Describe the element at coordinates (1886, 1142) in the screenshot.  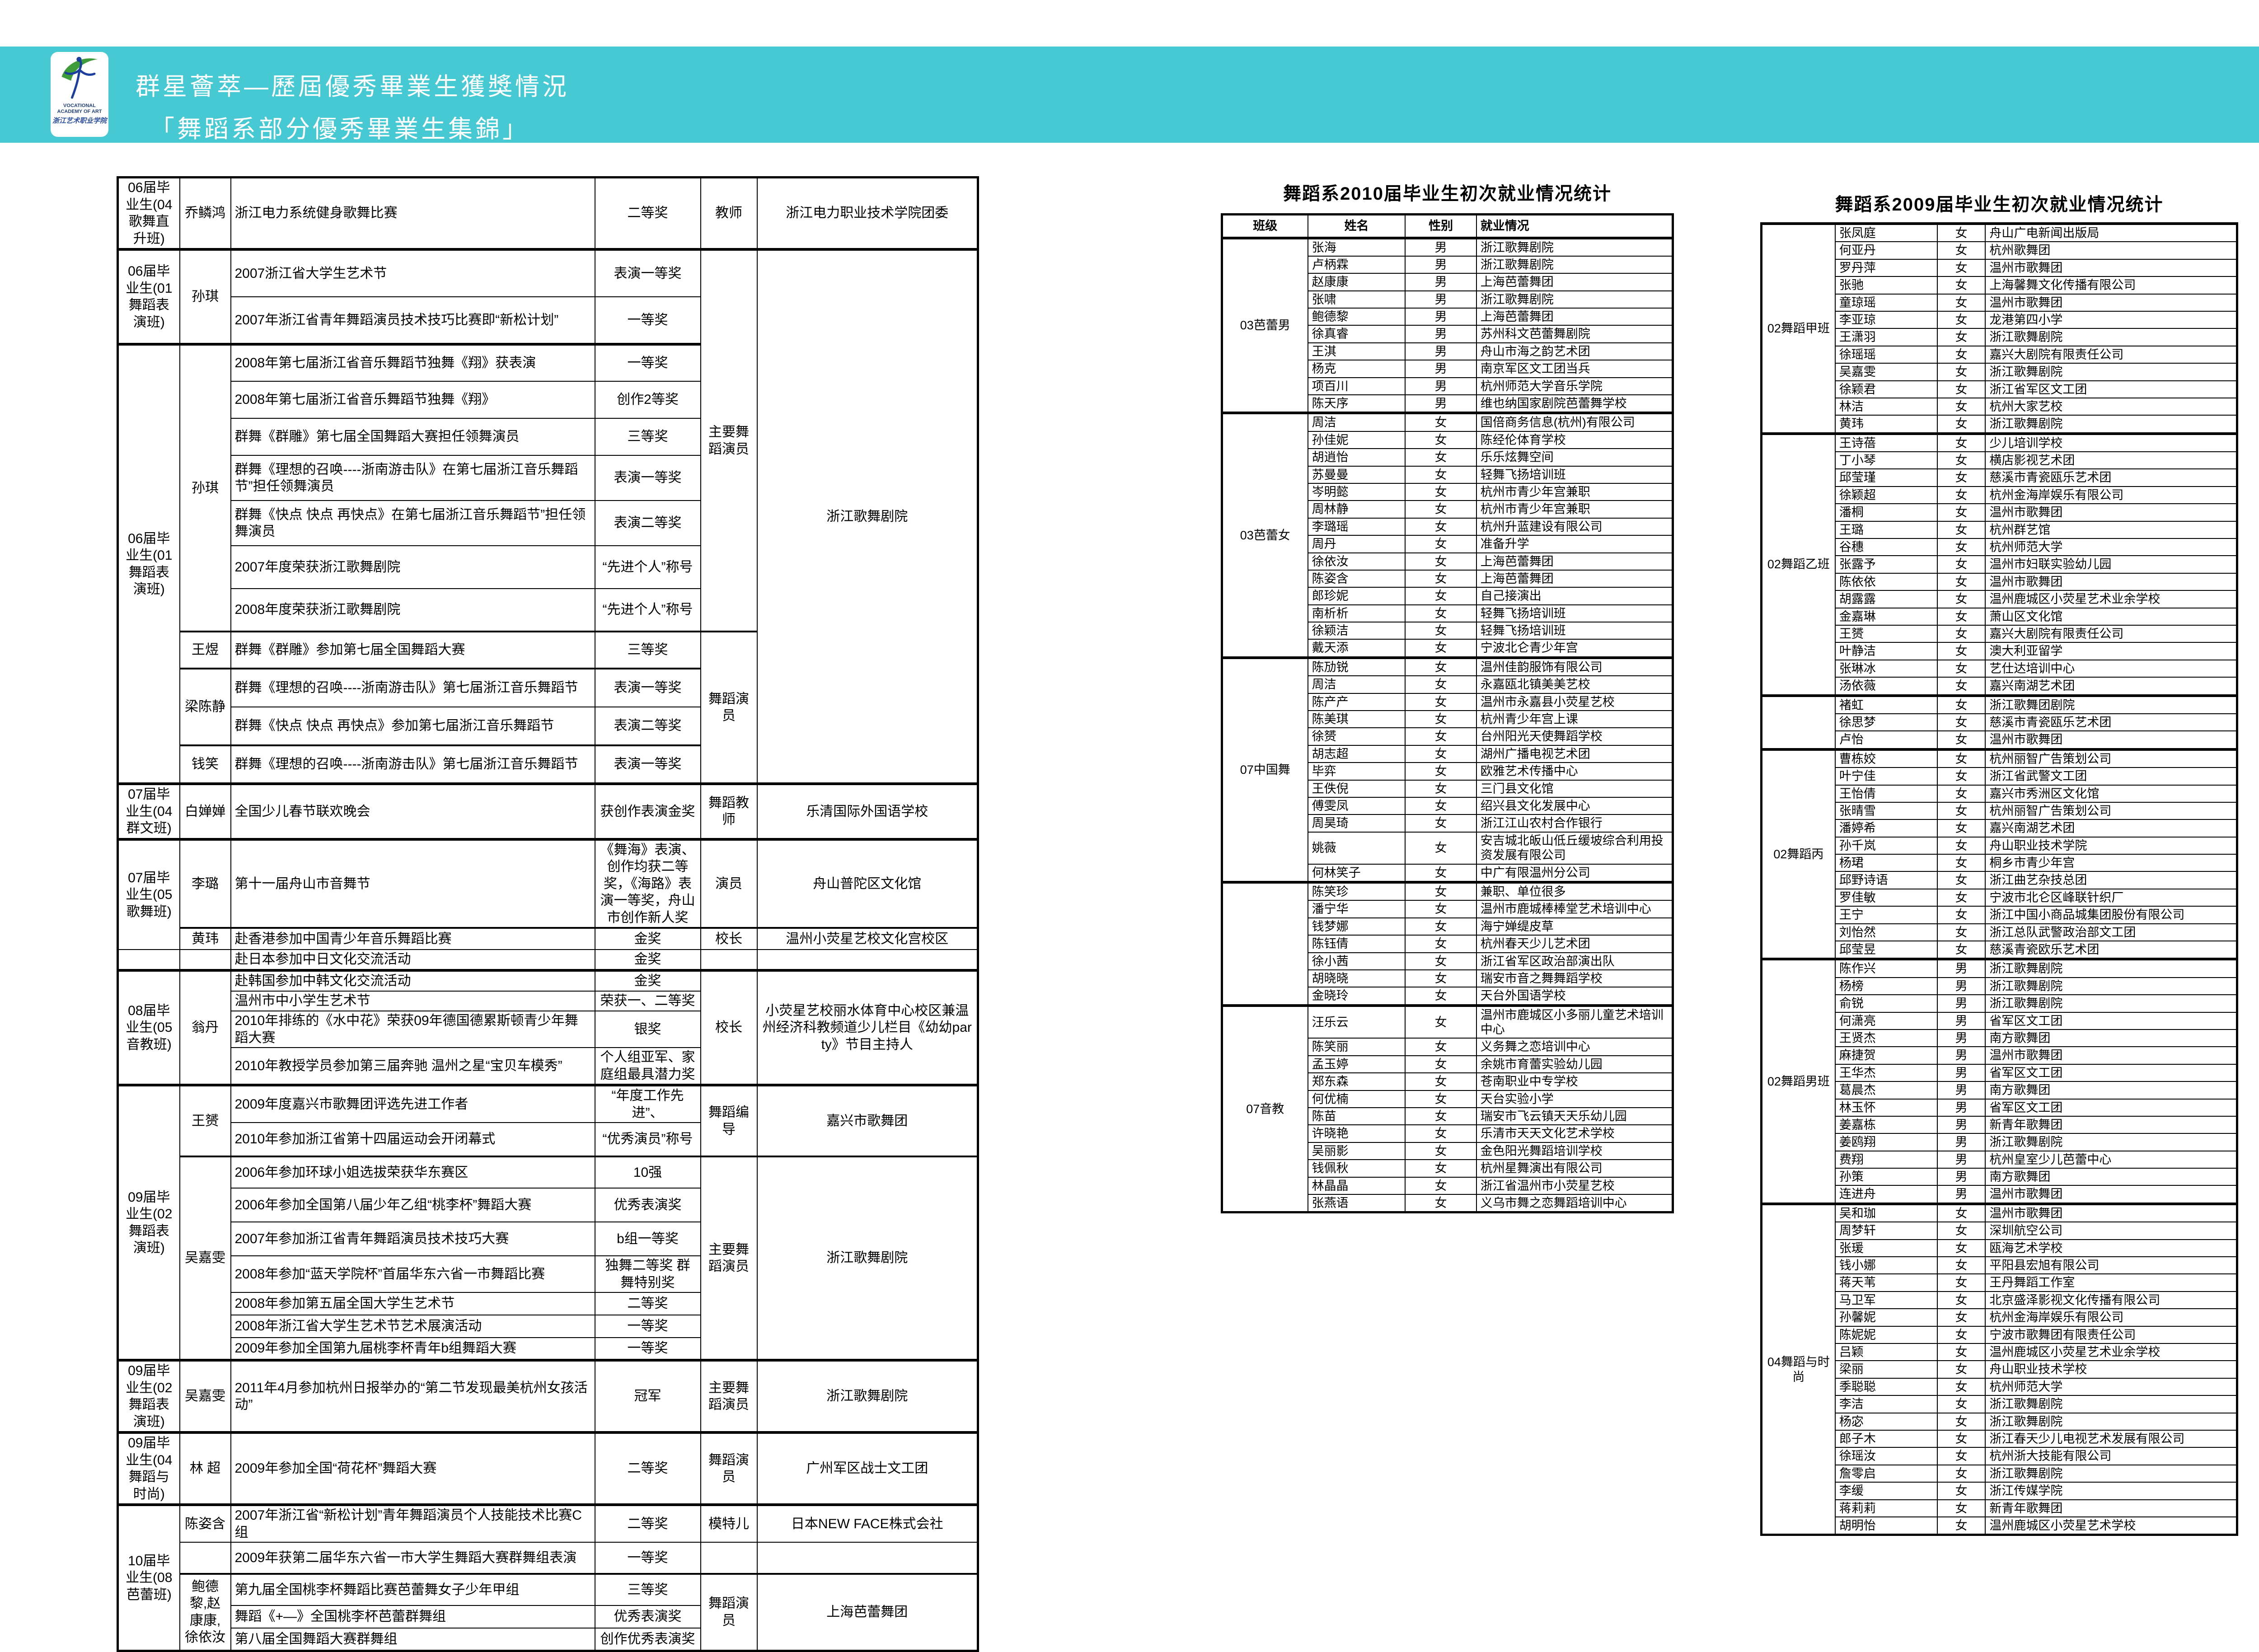
I see `student-name-cell: 姜鸥翔` at that location.